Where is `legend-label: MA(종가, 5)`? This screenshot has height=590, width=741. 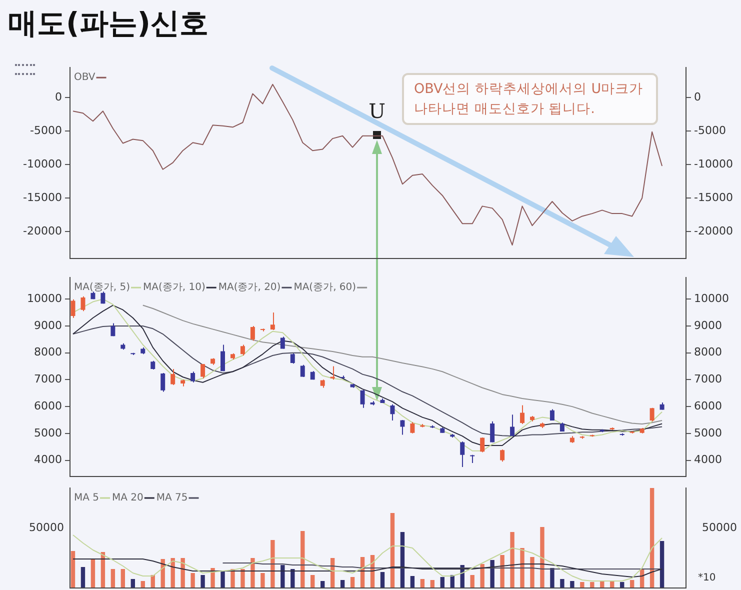 legend-label: MA(종가, 5) is located at coordinates (102, 288).